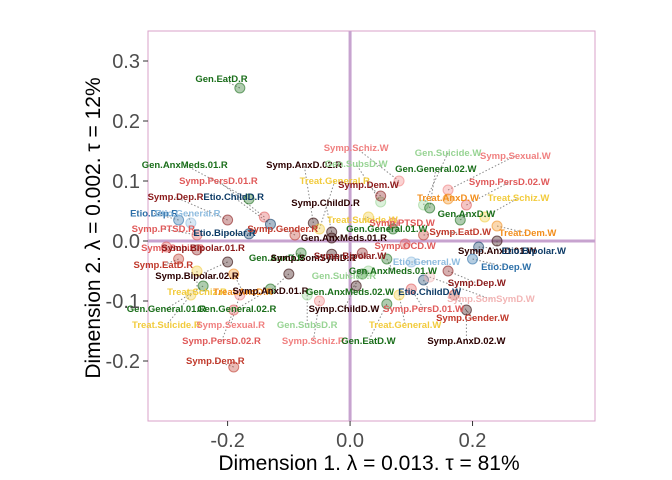 The width and height of the screenshot is (672, 480). Describe the element at coordinates (368, 463) in the screenshot. I see `x-axis-title: Dimension 1. λ = 0.013. τ = 81%` at that location.